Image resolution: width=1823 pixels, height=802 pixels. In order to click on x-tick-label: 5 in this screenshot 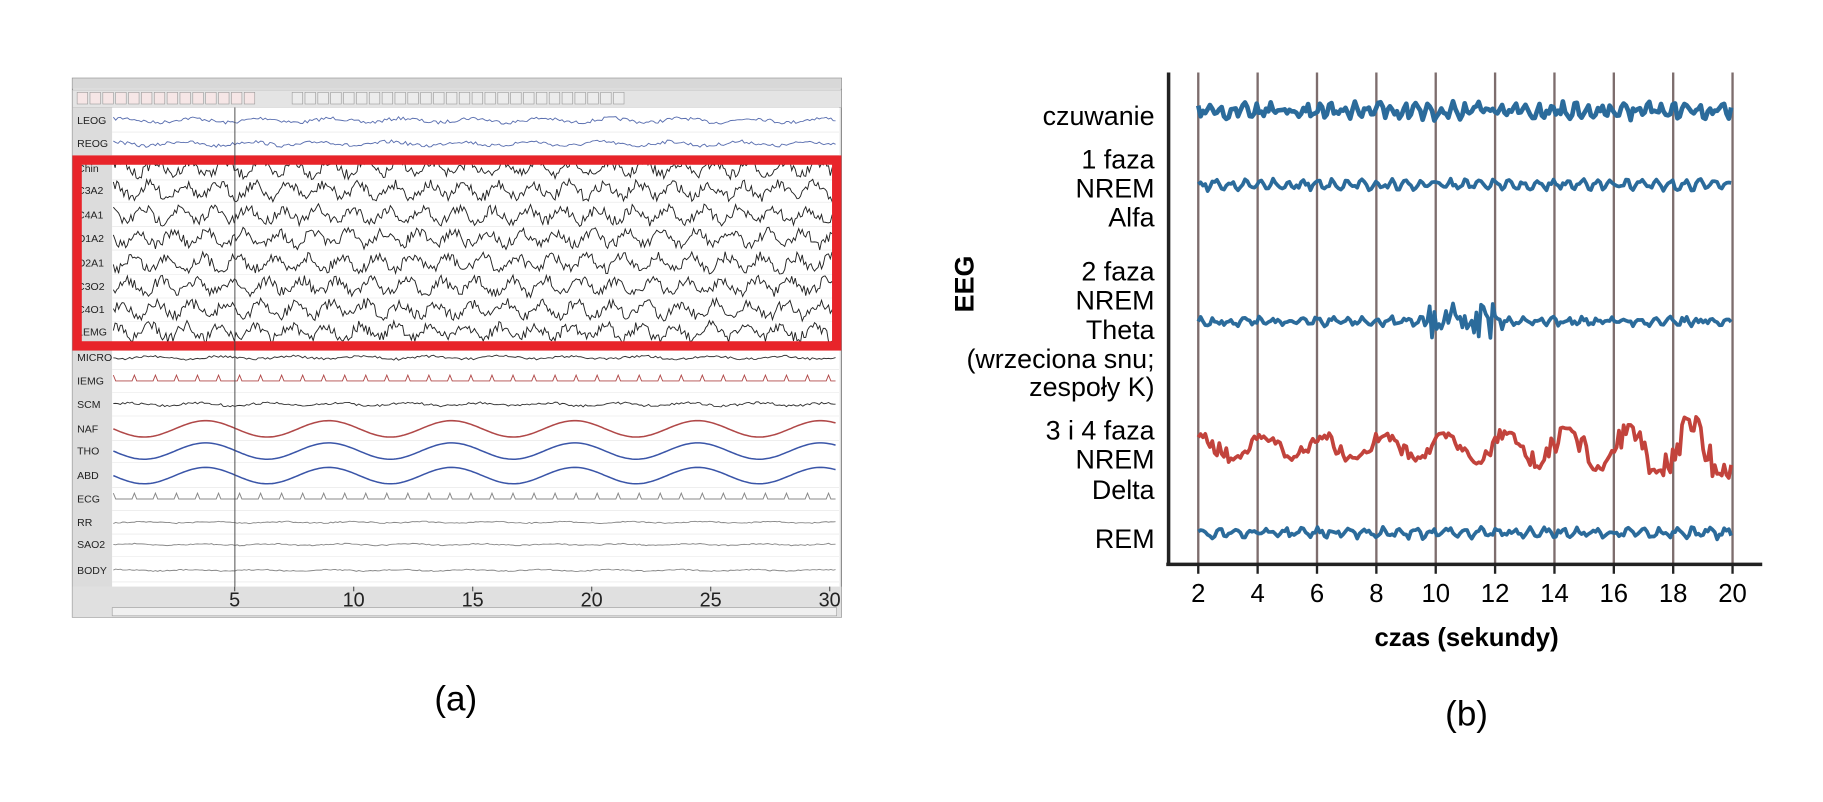, I will do `click(234, 600)`.